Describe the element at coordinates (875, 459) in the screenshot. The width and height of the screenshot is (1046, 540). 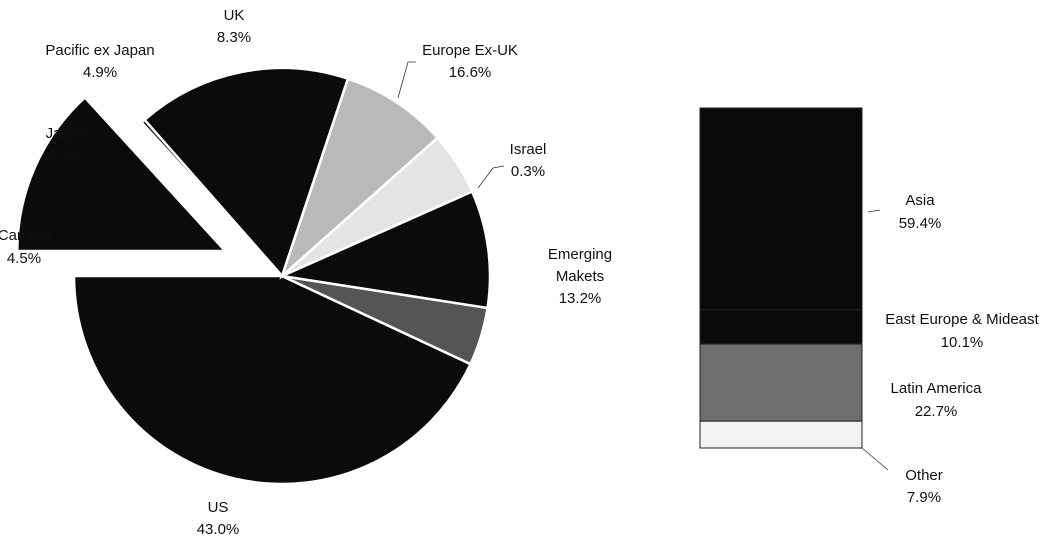
I see `leader-line-other` at that location.